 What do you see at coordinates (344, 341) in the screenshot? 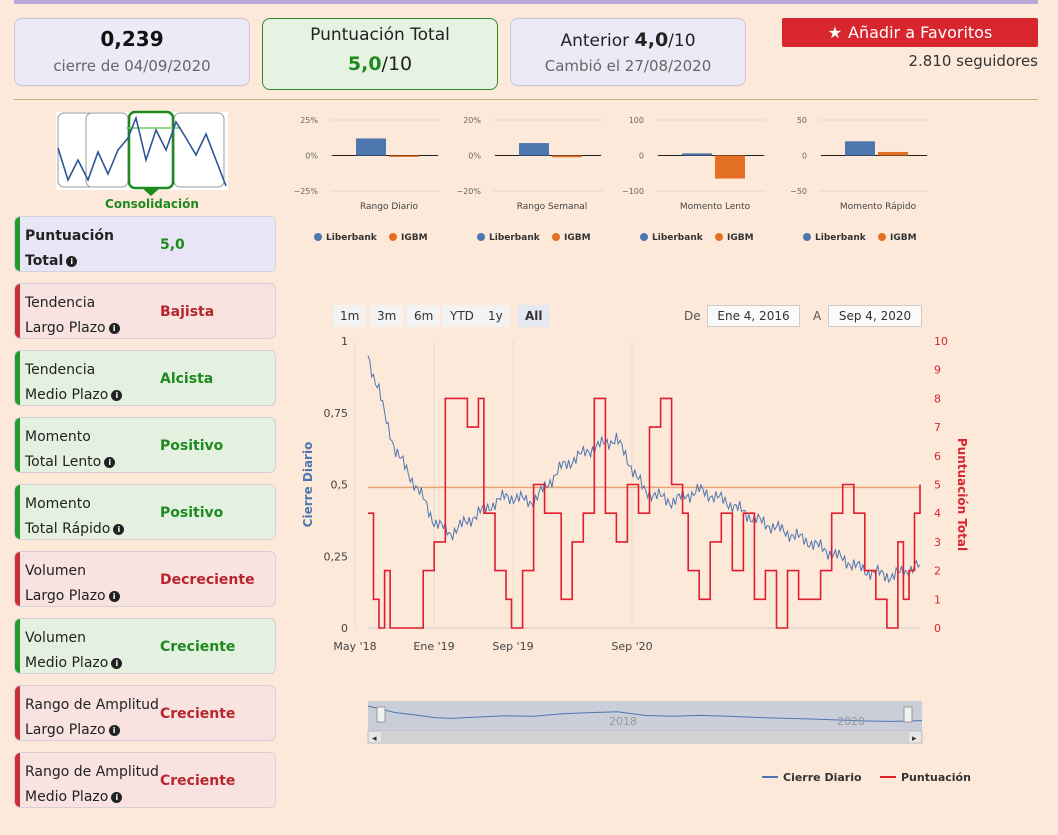
I see `y-left-tick-label: 1` at bounding box center [344, 341].